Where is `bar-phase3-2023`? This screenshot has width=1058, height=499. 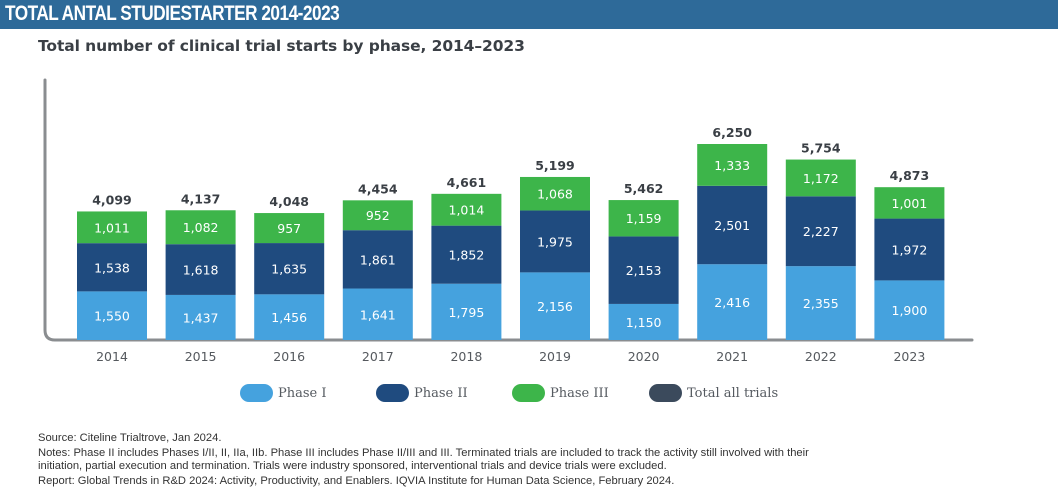
bar-phase3-2023 is located at coordinates (909, 203).